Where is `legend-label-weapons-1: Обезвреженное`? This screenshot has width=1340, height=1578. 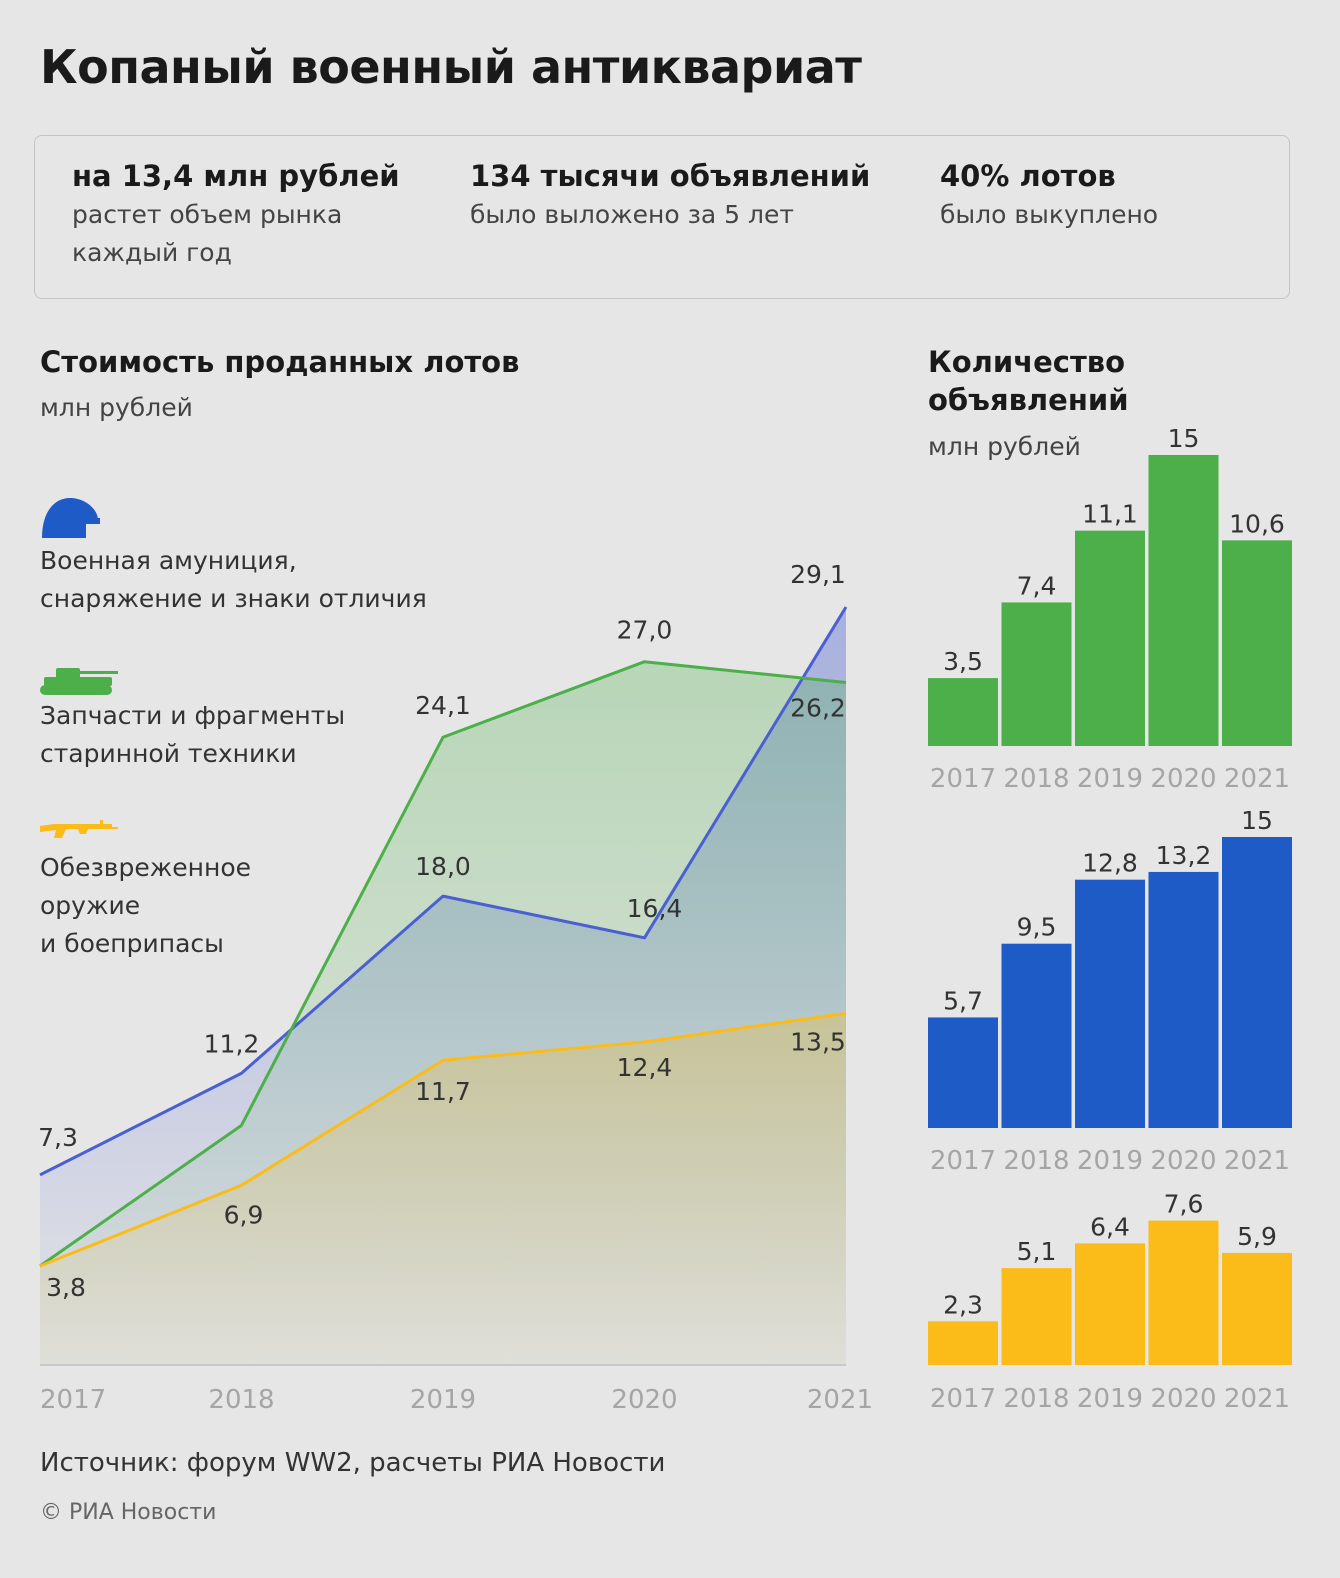 legend-label-weapons-1: Обезвреженное is located at coordinates (146, 867).